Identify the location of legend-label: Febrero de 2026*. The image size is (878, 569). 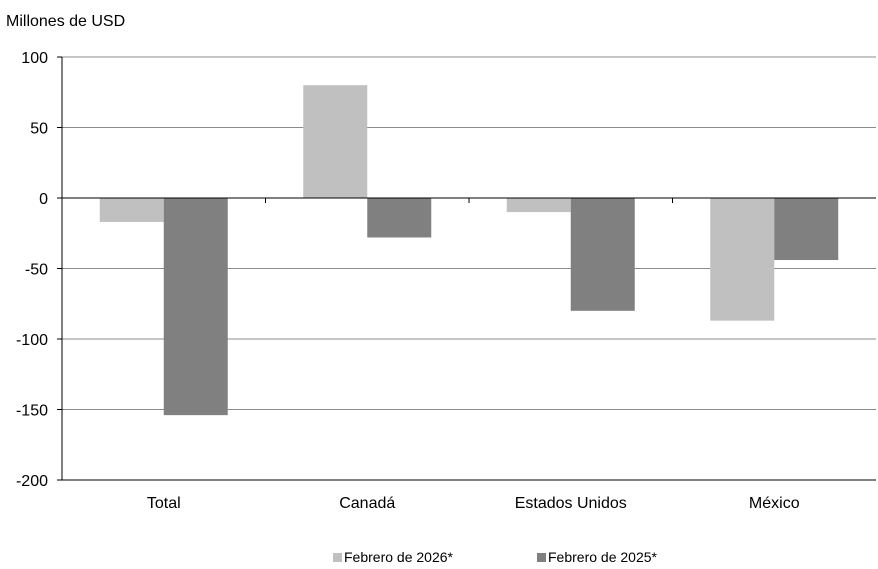
(399, 557).